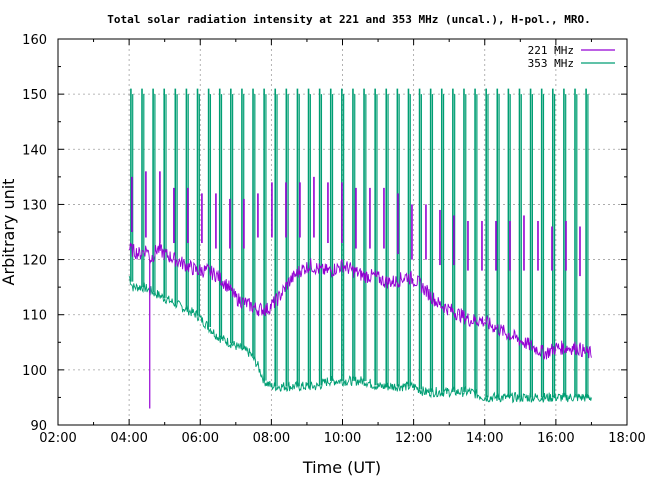 This screenshot has height=480, width=650. Describe the element at coordinates (555, 438) in the screenshot. I see `x-tick-label: 16:00` at that location.